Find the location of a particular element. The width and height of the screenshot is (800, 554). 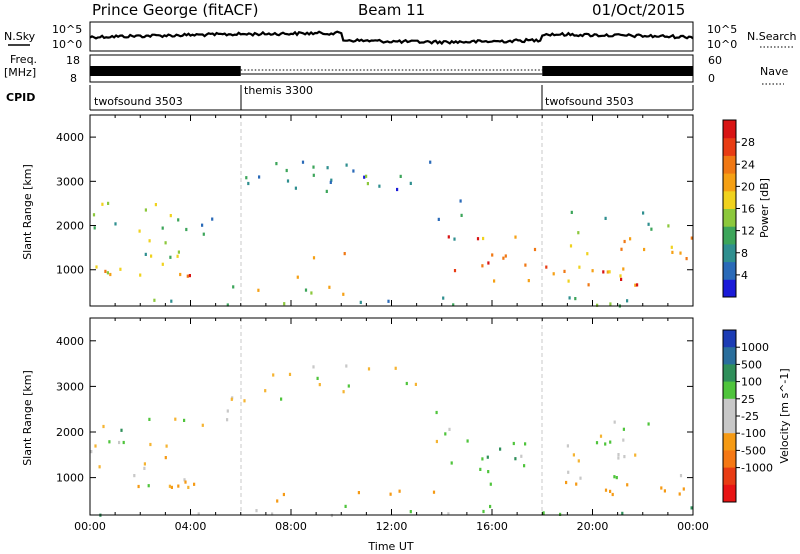

velocity-cbar-label-5: -100 is located at coordinates (753, 433).